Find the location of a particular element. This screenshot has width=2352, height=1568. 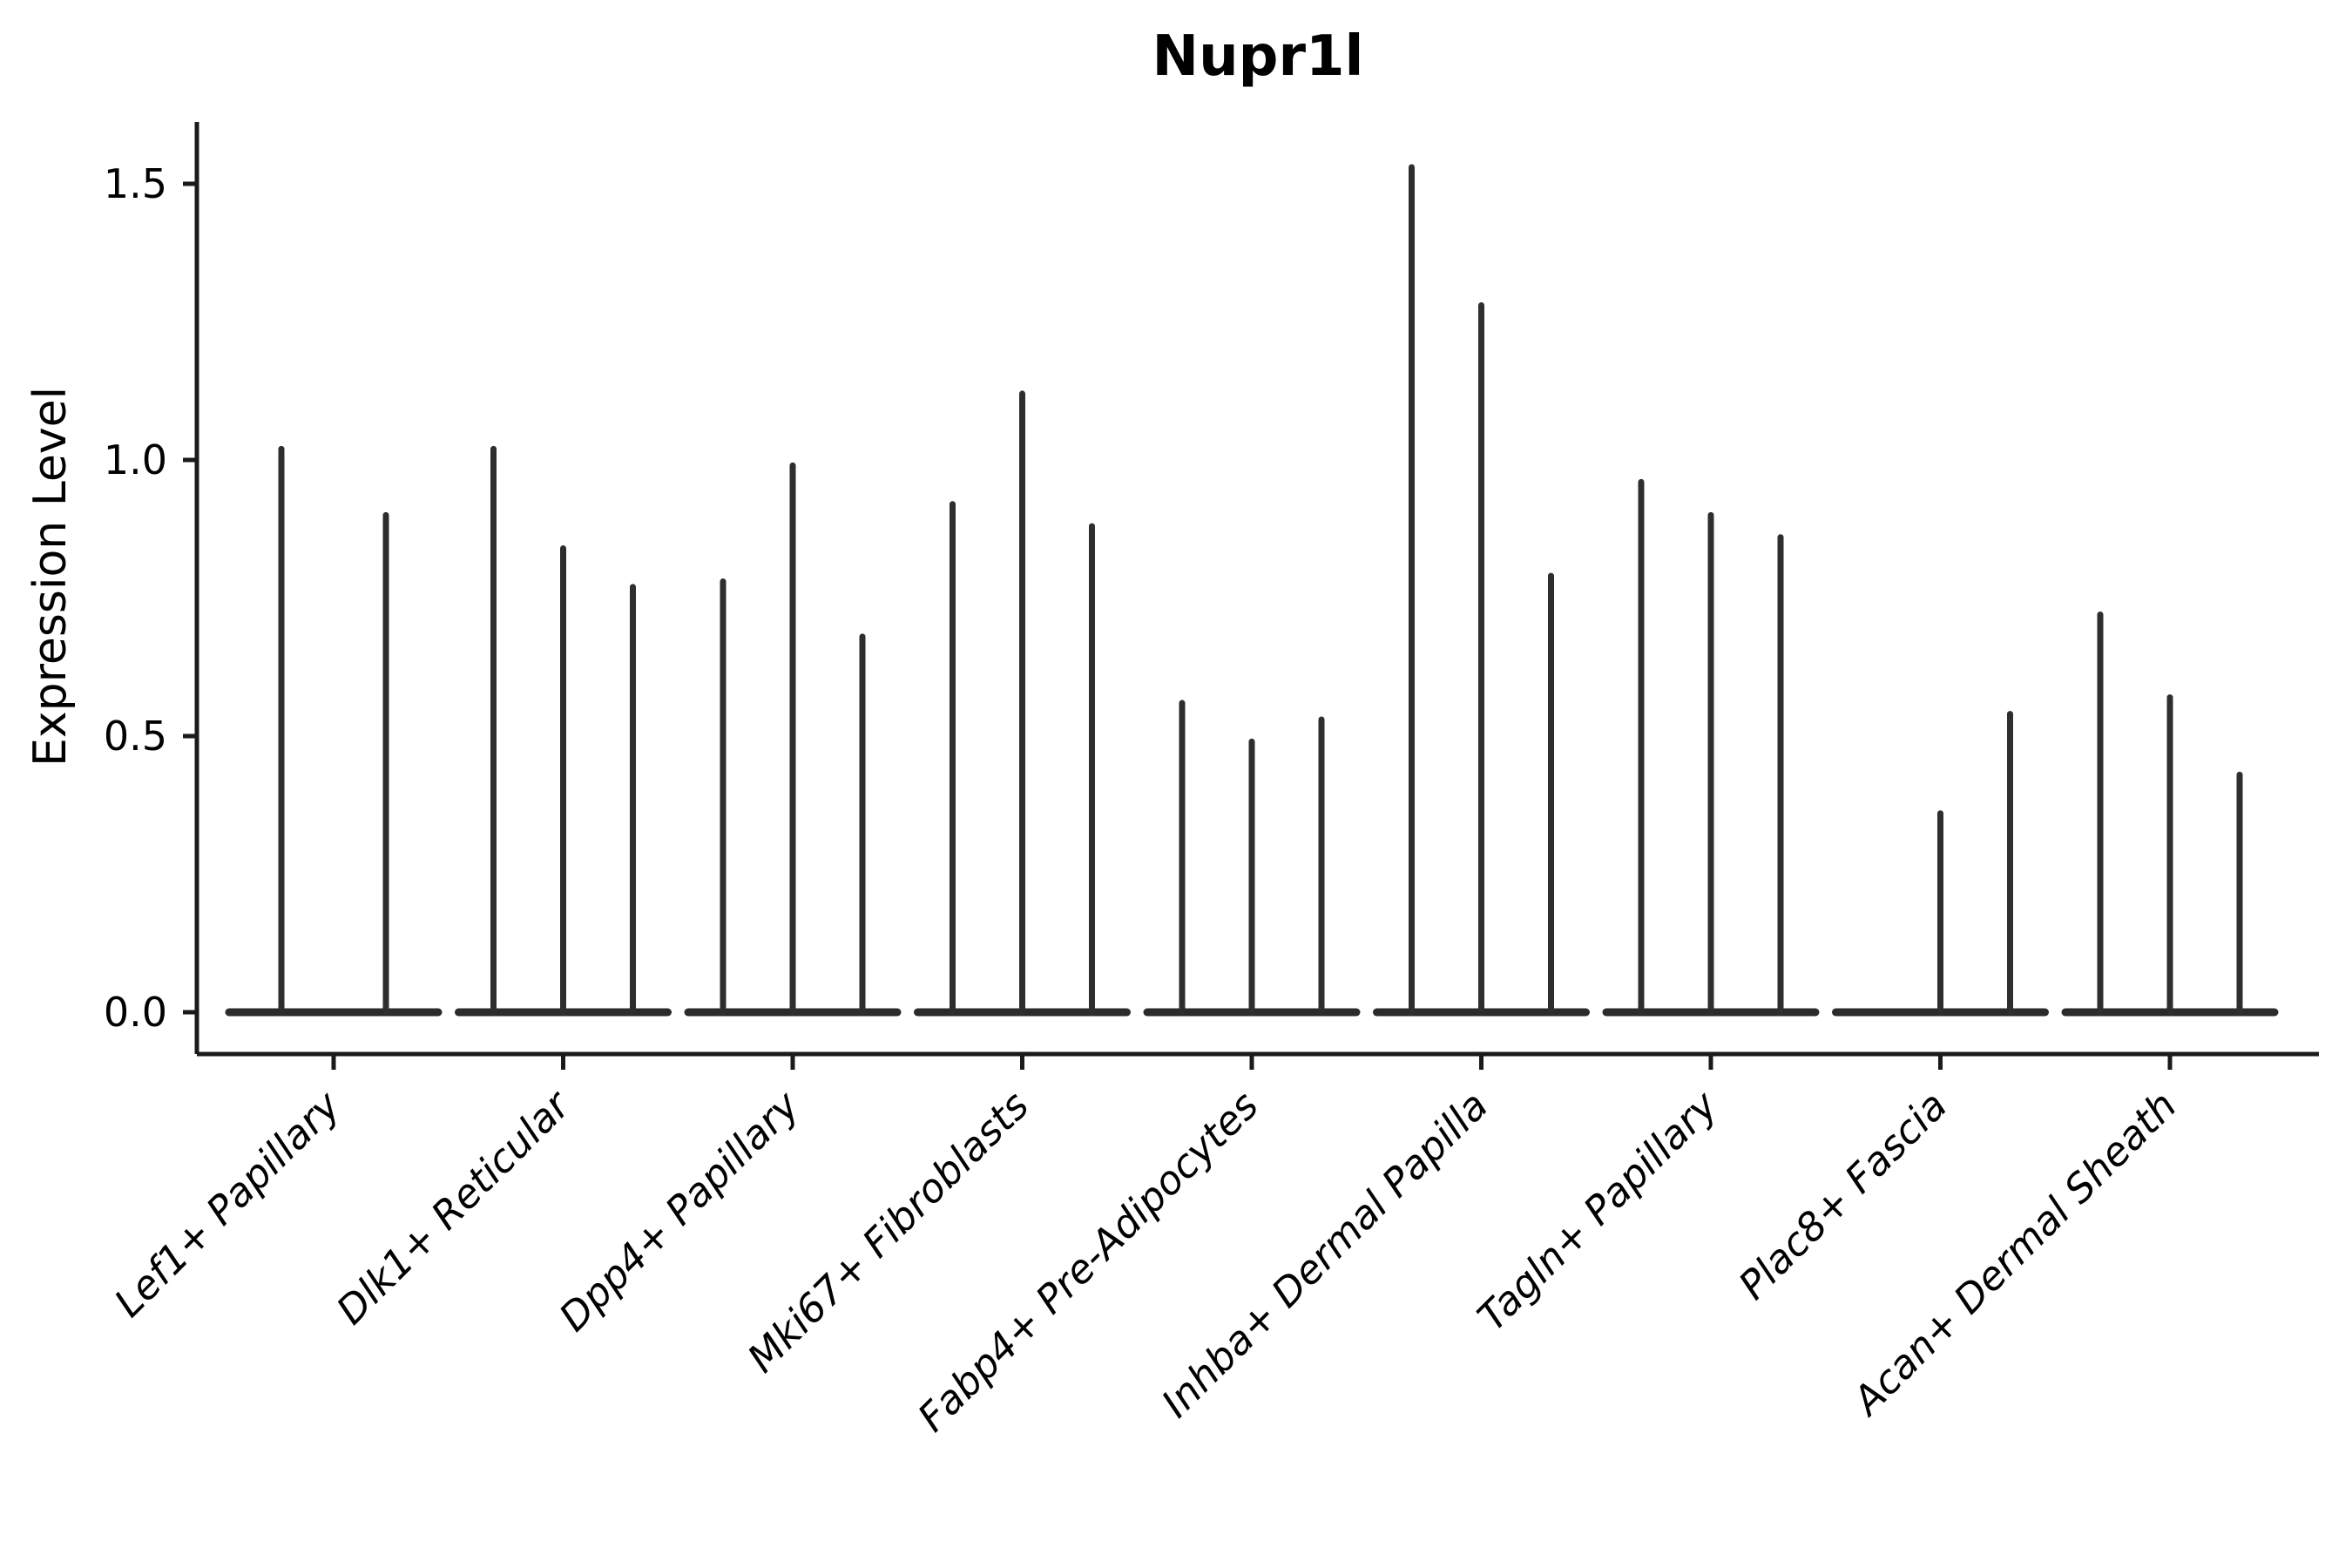

x-tick-label: Lef1+ Papillary is located at coordinates (228, 1203).